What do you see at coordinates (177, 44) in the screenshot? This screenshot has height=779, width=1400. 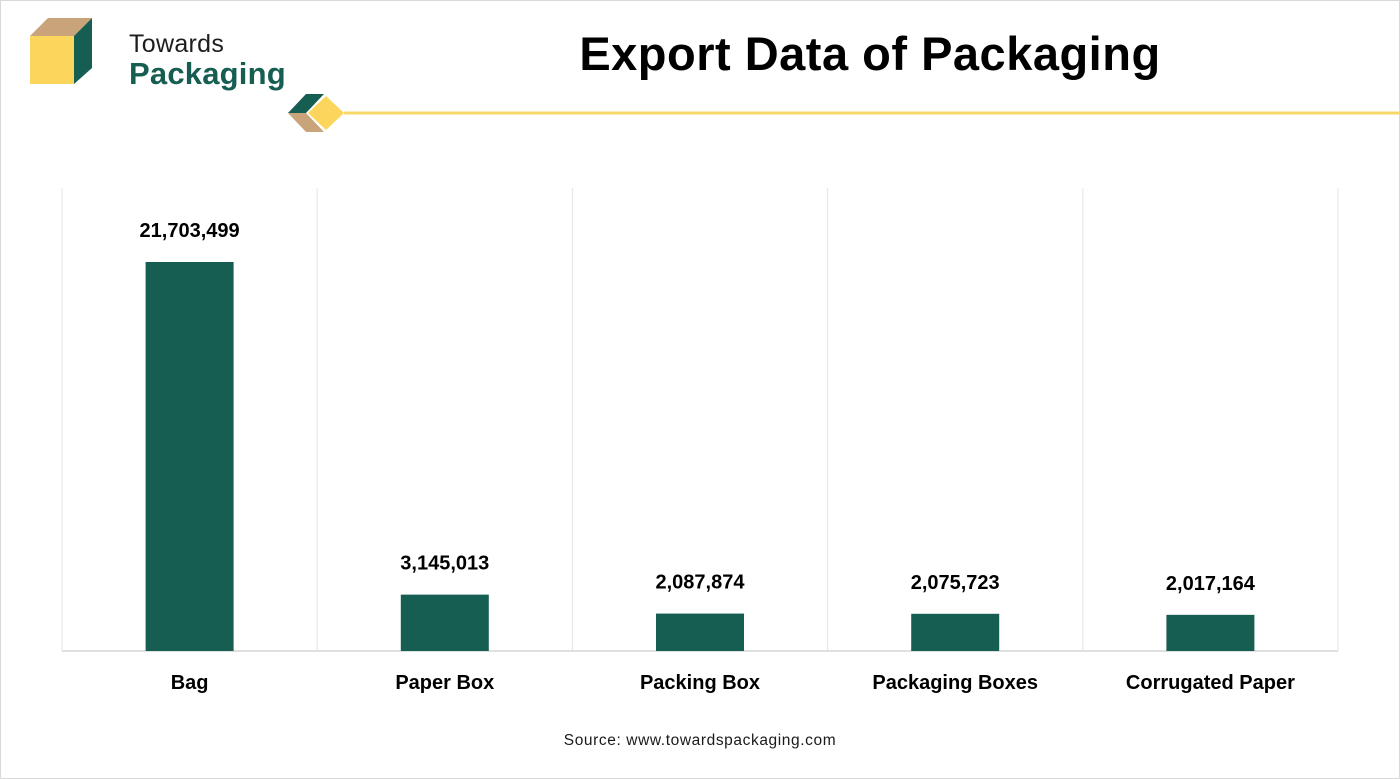 I see `logo-text-towards: Towards` at bounding box center [177, 44].